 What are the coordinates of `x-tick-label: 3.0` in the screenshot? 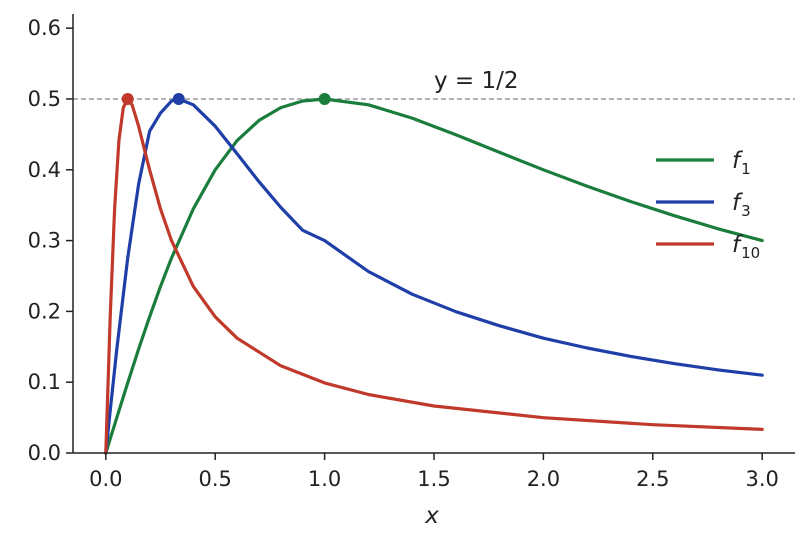 It's located at (761, 479).